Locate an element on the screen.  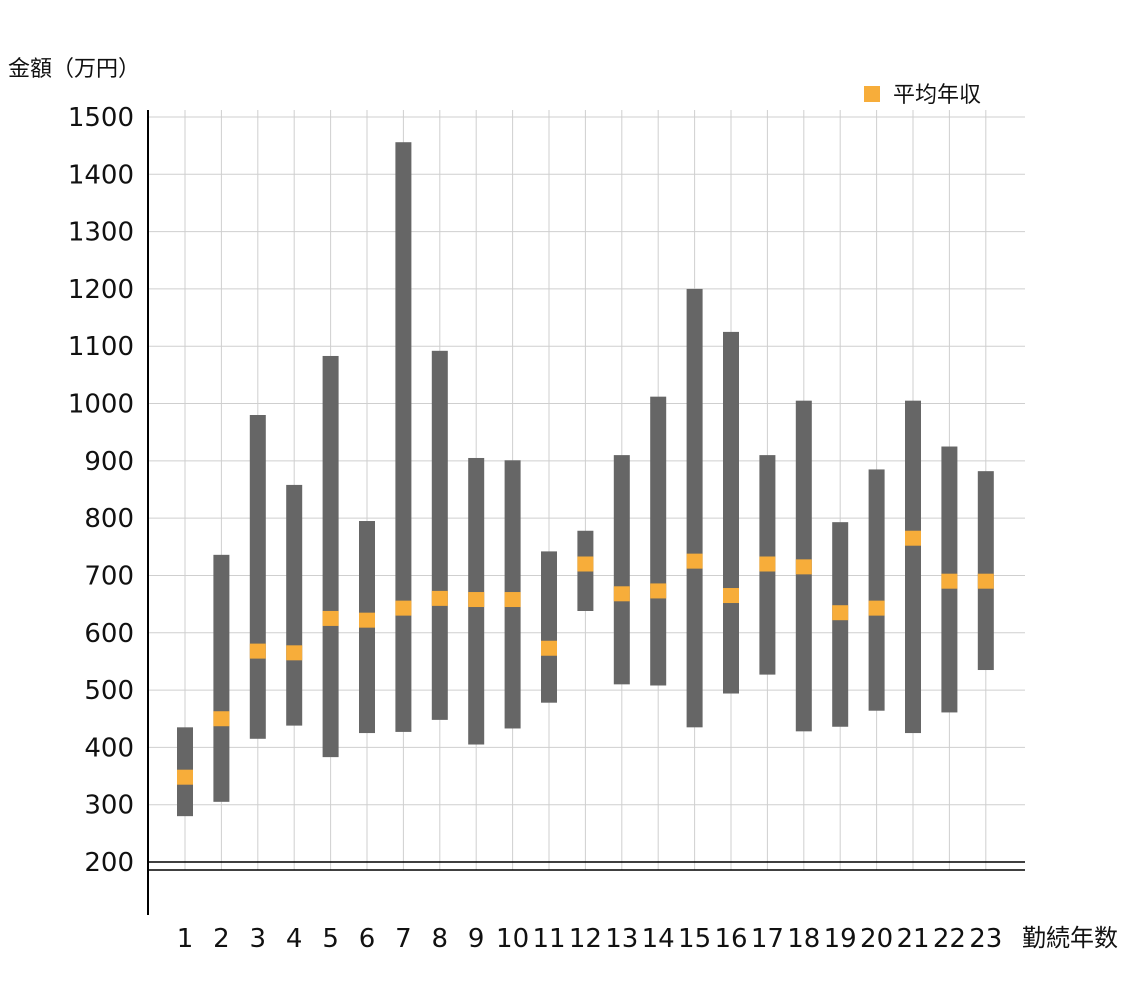
x-tick-label: 23 is located at coordinates (985, 939).